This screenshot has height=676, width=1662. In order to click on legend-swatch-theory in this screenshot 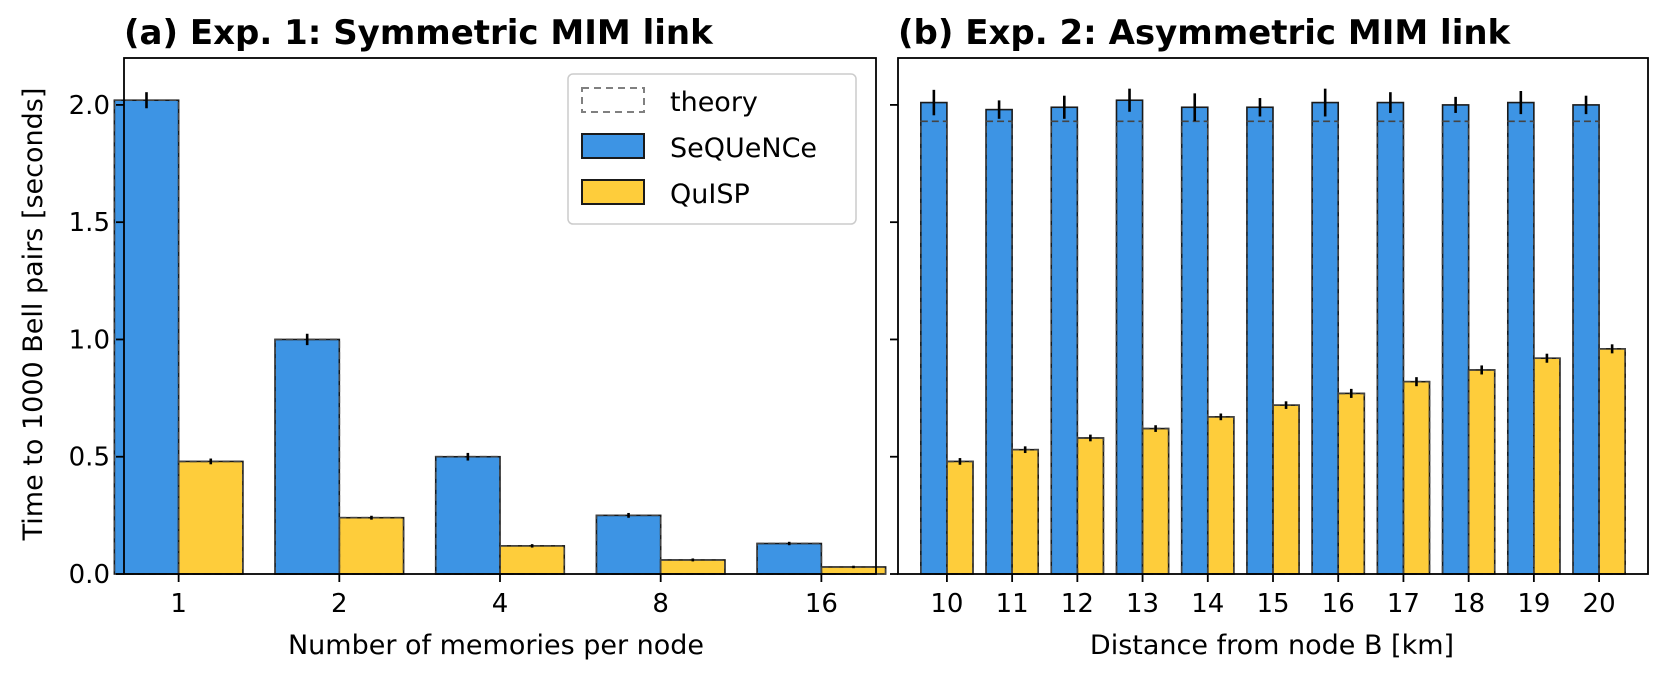, I will do `click(613, 100)`.